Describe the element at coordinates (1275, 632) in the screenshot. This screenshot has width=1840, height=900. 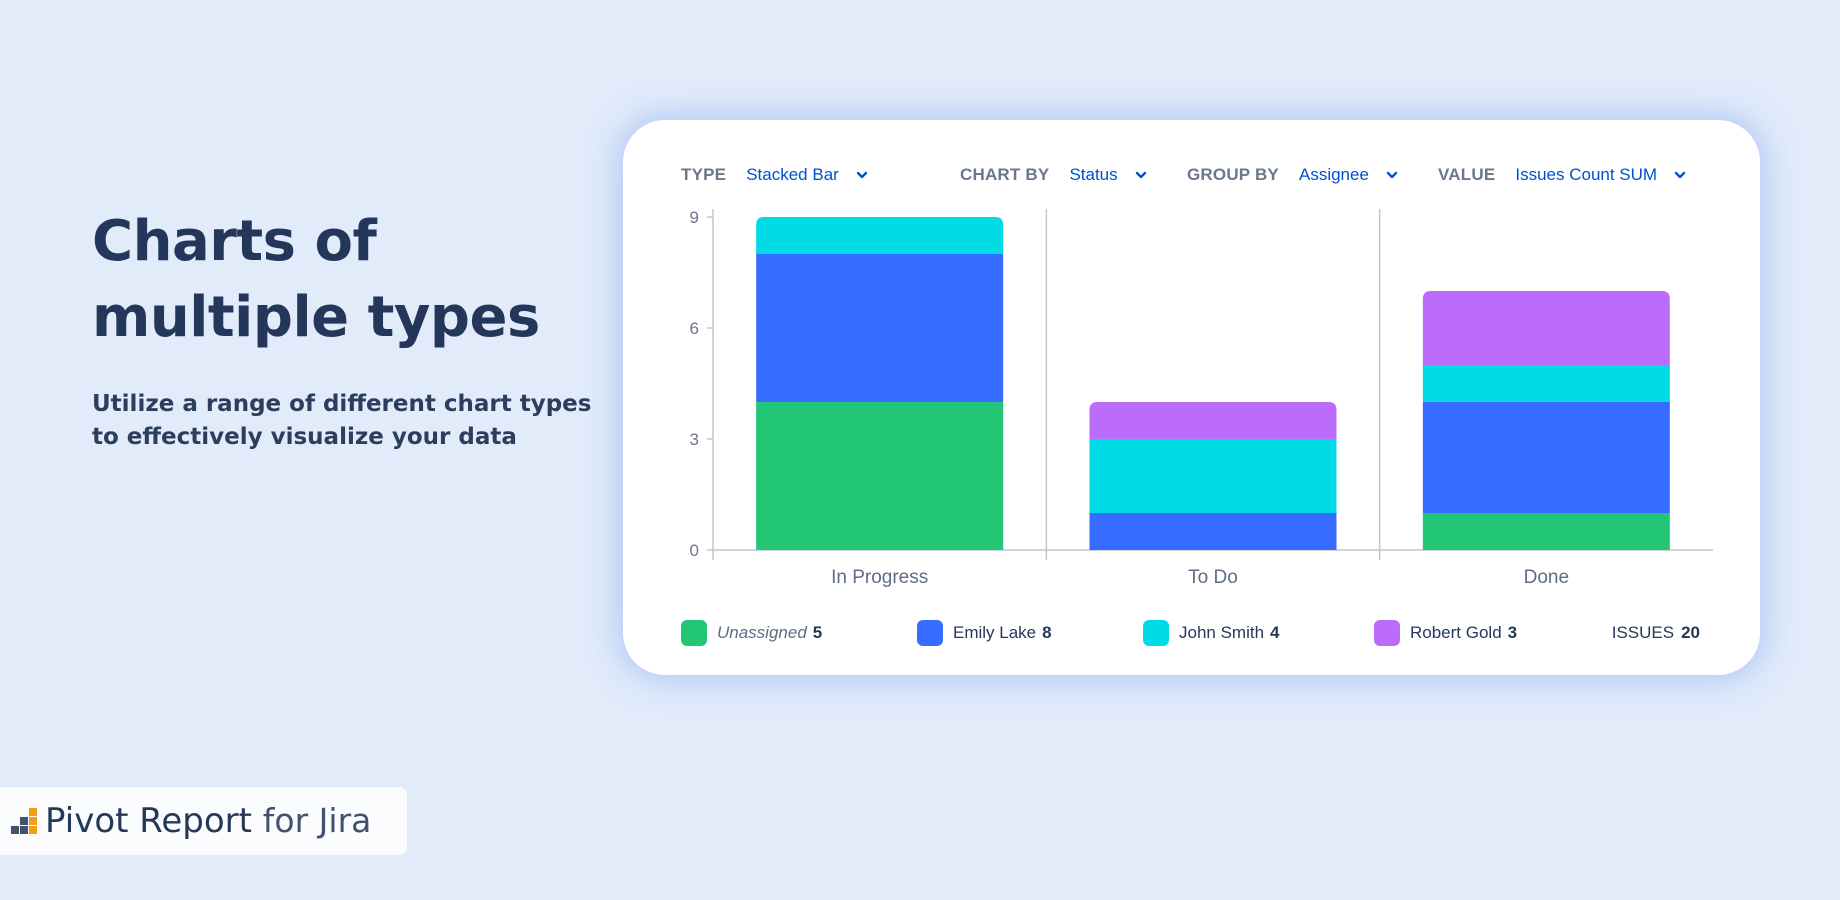
I see `legend-count: 4` at that location.